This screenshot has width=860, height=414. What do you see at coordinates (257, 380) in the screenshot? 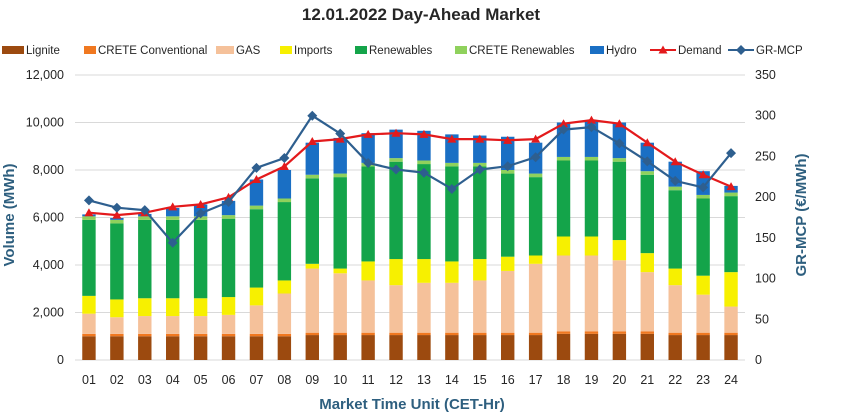
I see `x-tick-label: 07` at bounding box center [257, 380].